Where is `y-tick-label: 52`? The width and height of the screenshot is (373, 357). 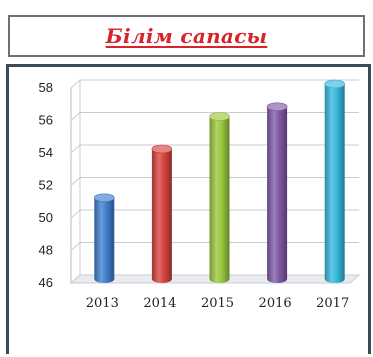
y-tick-label: 52 is located at coordinates (46, 185).